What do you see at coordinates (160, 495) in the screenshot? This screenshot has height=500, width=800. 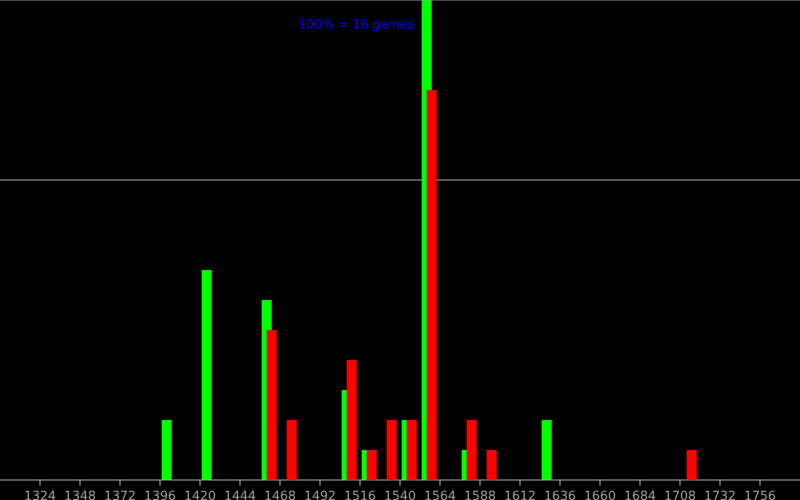 I see `x-tick-label: 1396` at bounding box center [160, 495].